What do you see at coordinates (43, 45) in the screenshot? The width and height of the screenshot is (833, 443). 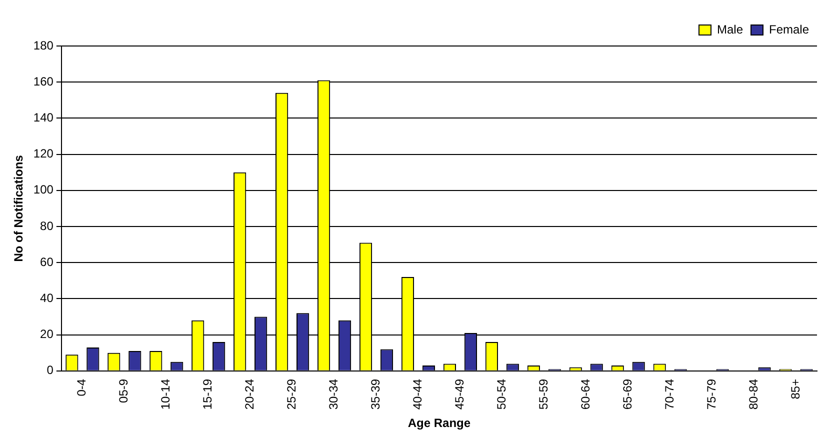 I see `y-tick-label: 180` at bounding box center [43, 45].